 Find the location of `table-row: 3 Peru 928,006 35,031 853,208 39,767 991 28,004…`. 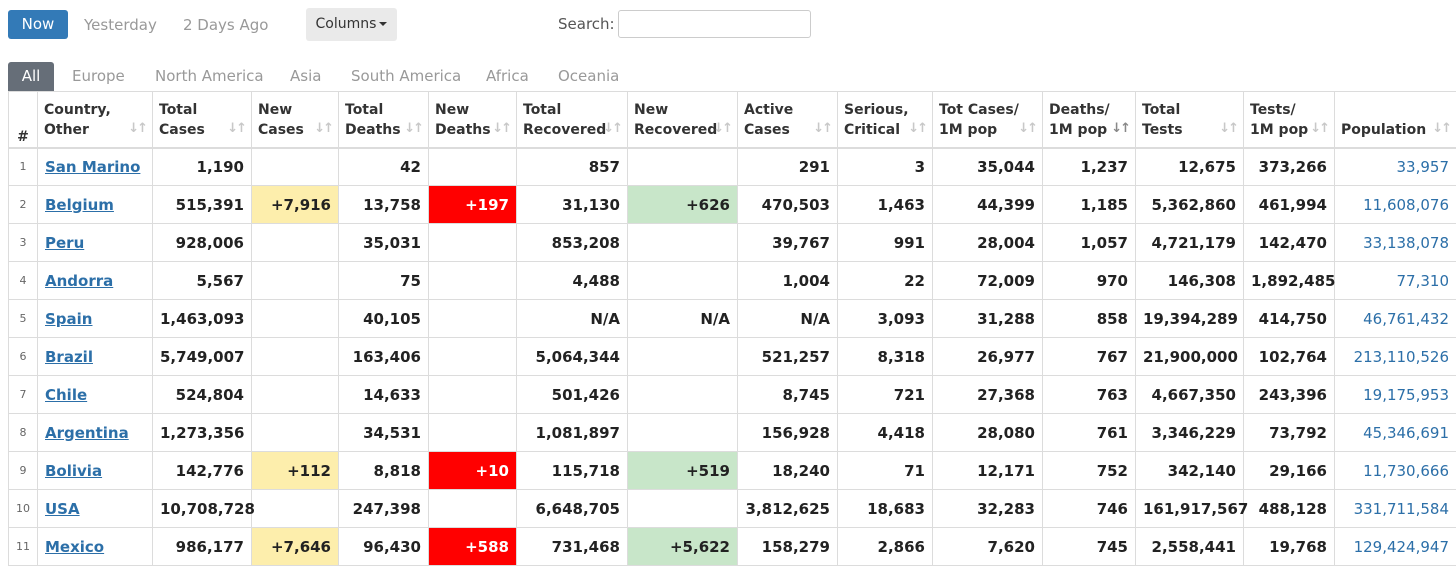

table-row: 3 Peru 928,006 35,031 853,208 39,767 991 28,004… is located at coordinates (732, 242).